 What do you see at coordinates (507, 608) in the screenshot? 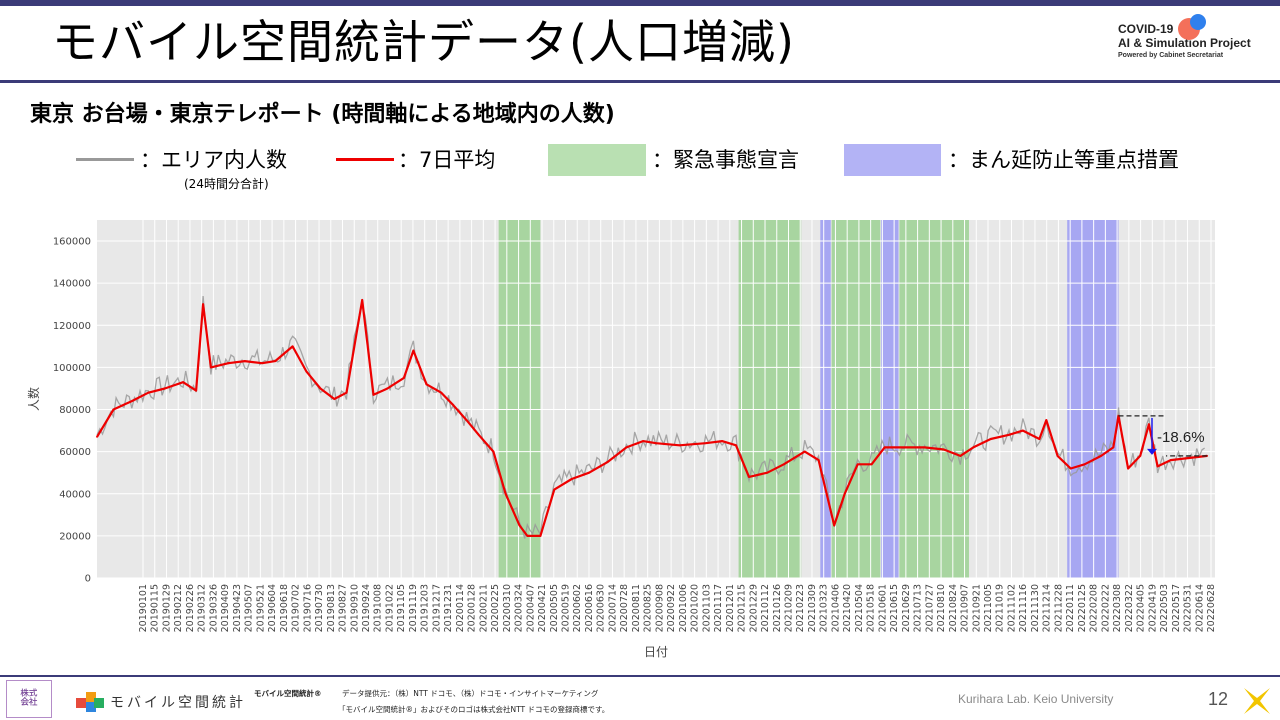
I see `x-tick-label-31: 20200310` at bounding box center [507, 608].